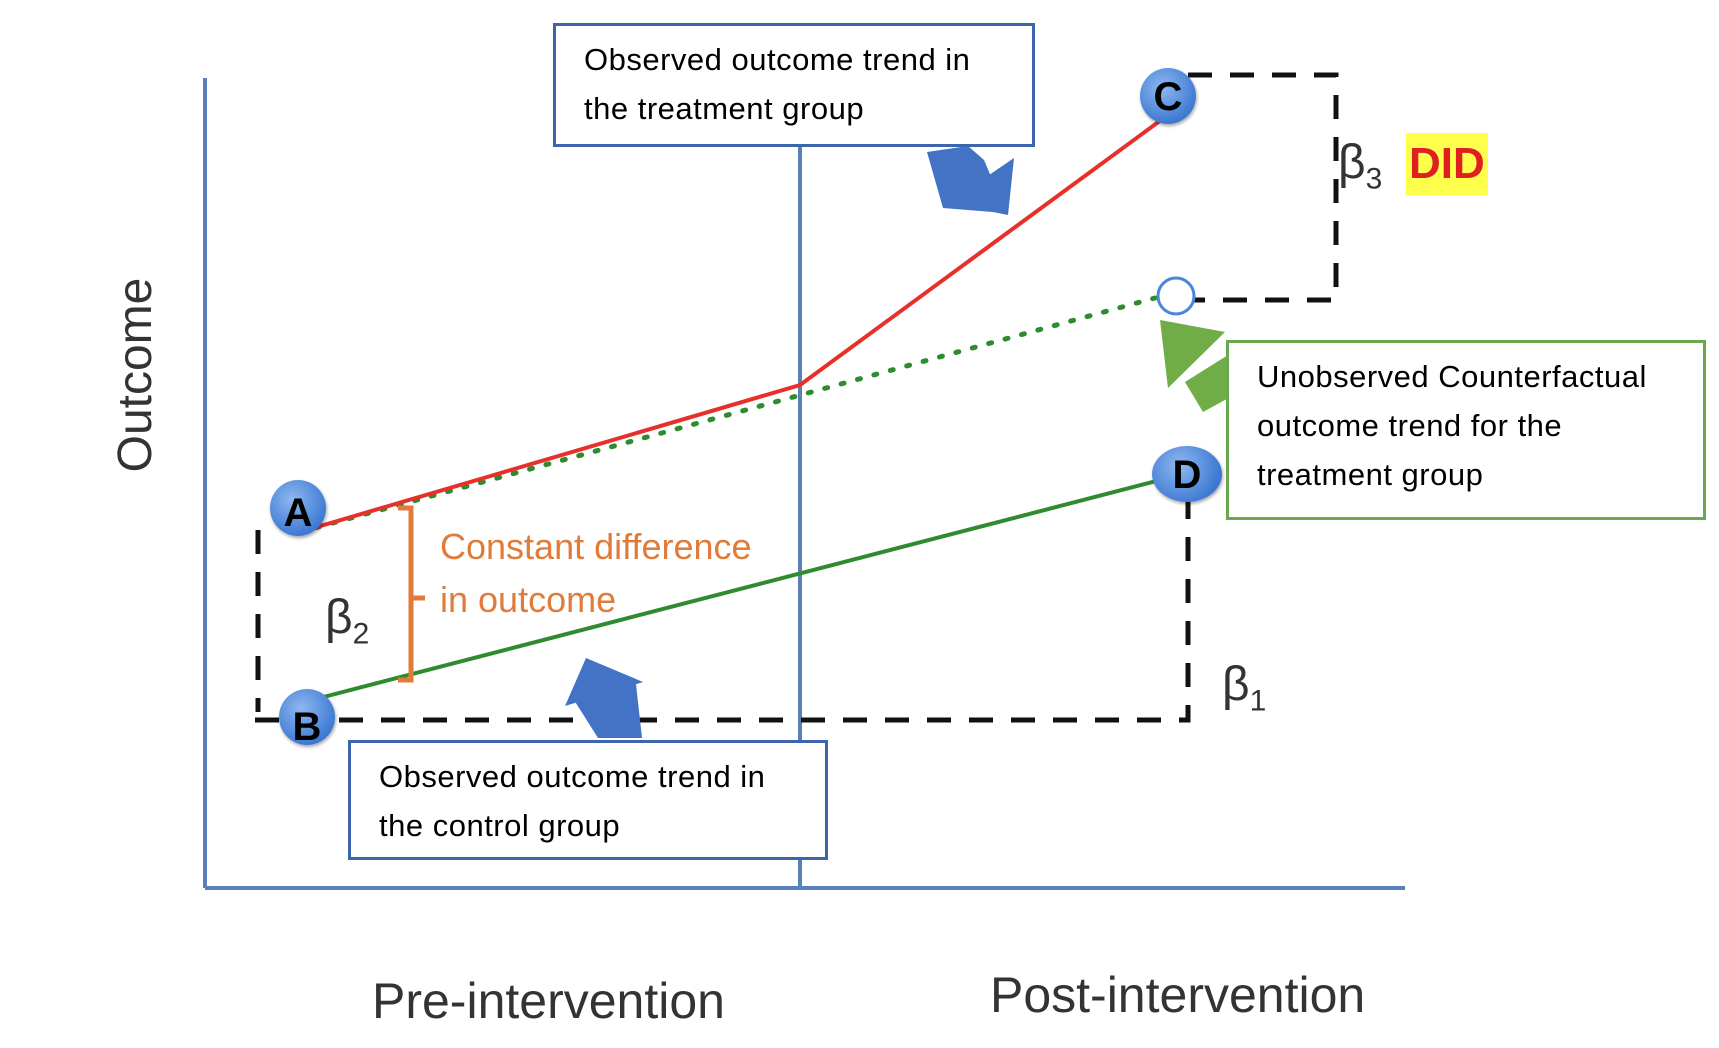 This screenshot has width=1719, height=1048. What do you see at coordinates (1410, 425) in the screenshot?
I see `counterfactual-callout-line-2: outcome trend for the` at bounding box center [1410, 425].